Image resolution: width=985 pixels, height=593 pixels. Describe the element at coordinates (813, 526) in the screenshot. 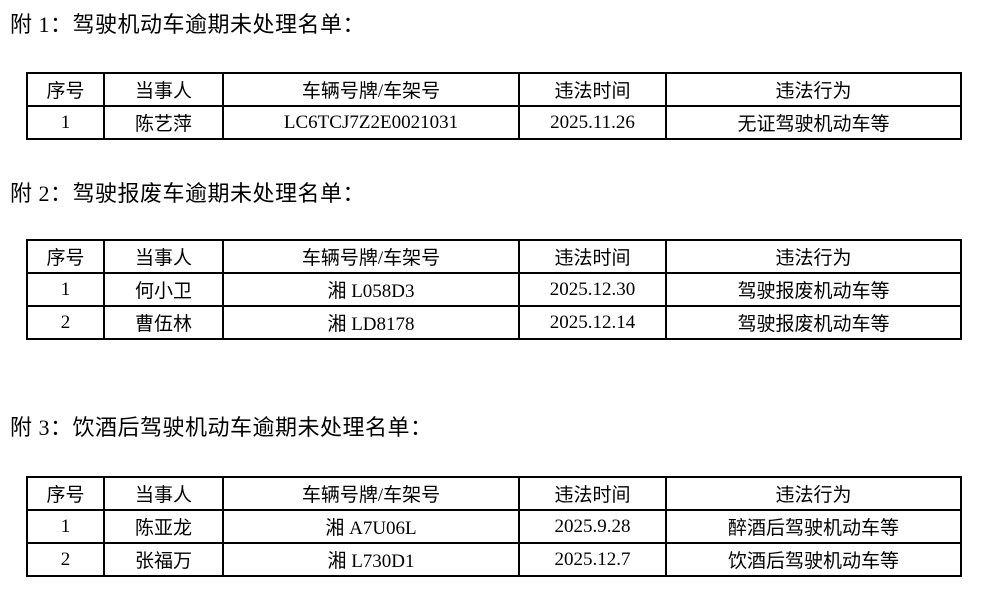

I see `cell-deed: 醉酒后驾驶机动车等` at that location.